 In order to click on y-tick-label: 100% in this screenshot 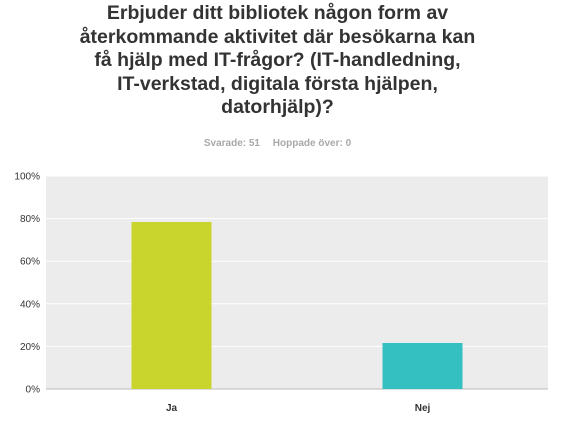, I will do `click(27, 177)`.